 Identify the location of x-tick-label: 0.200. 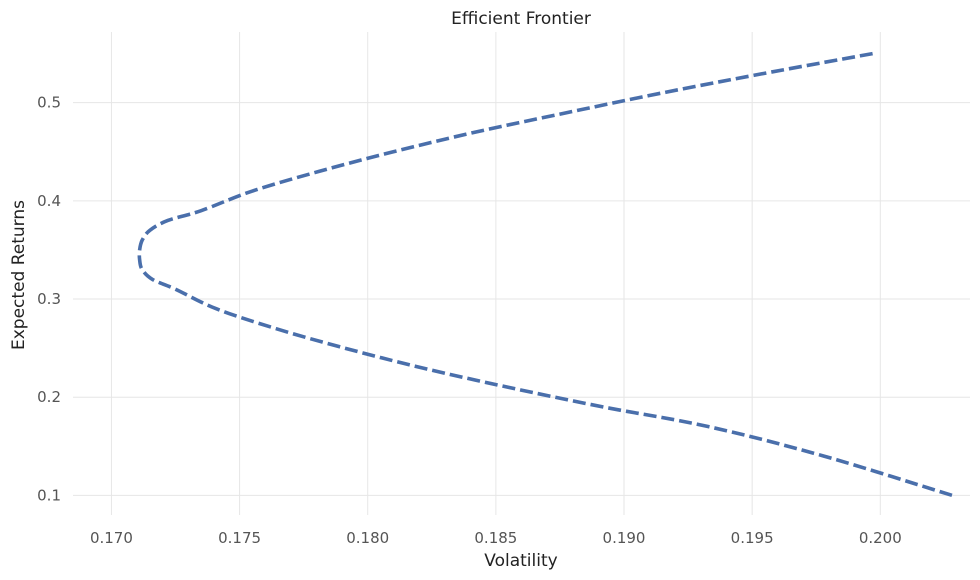
(880, 538).